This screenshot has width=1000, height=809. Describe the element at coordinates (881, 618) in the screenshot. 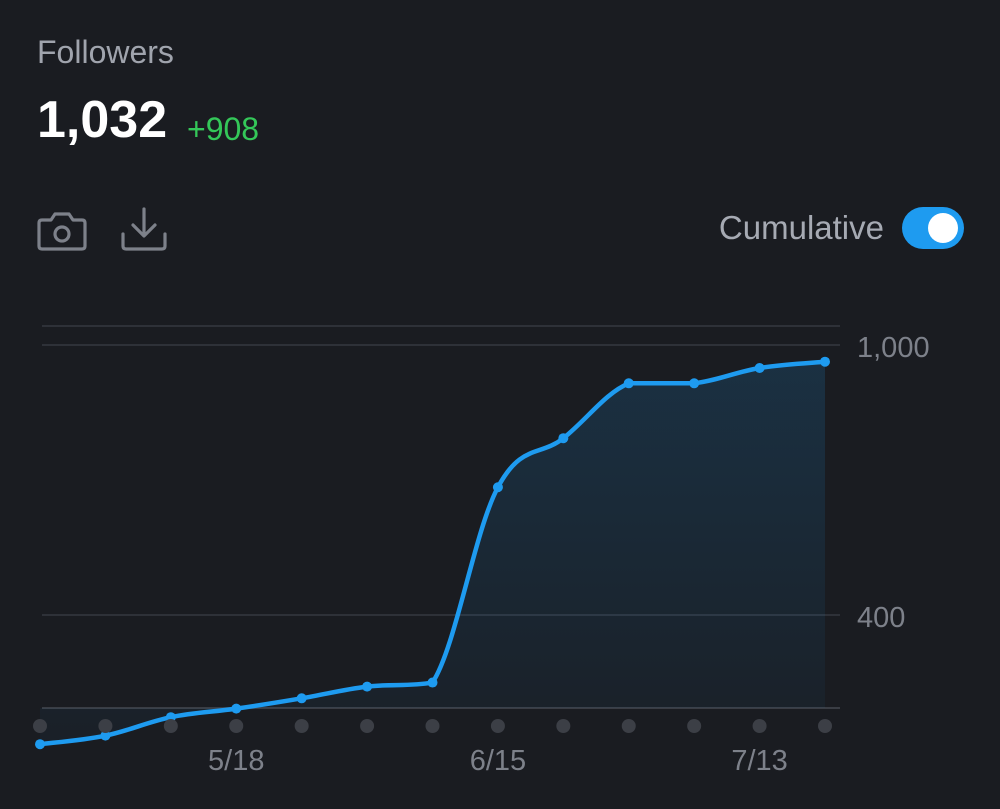

I see `y-tick-label-0: 400` at that location.